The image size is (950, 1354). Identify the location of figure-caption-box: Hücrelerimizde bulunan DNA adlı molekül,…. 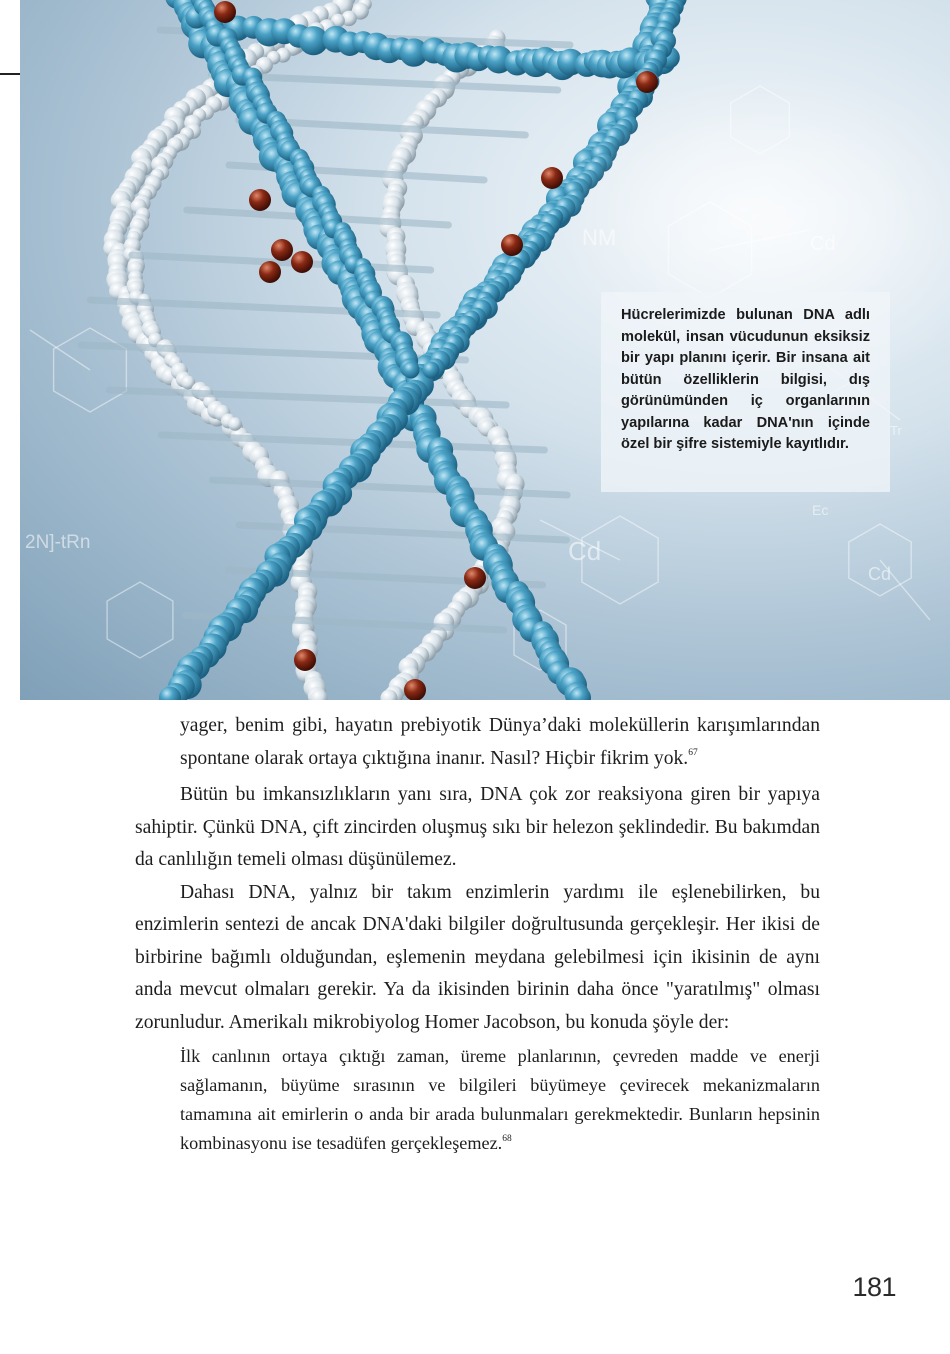
(745, 392).